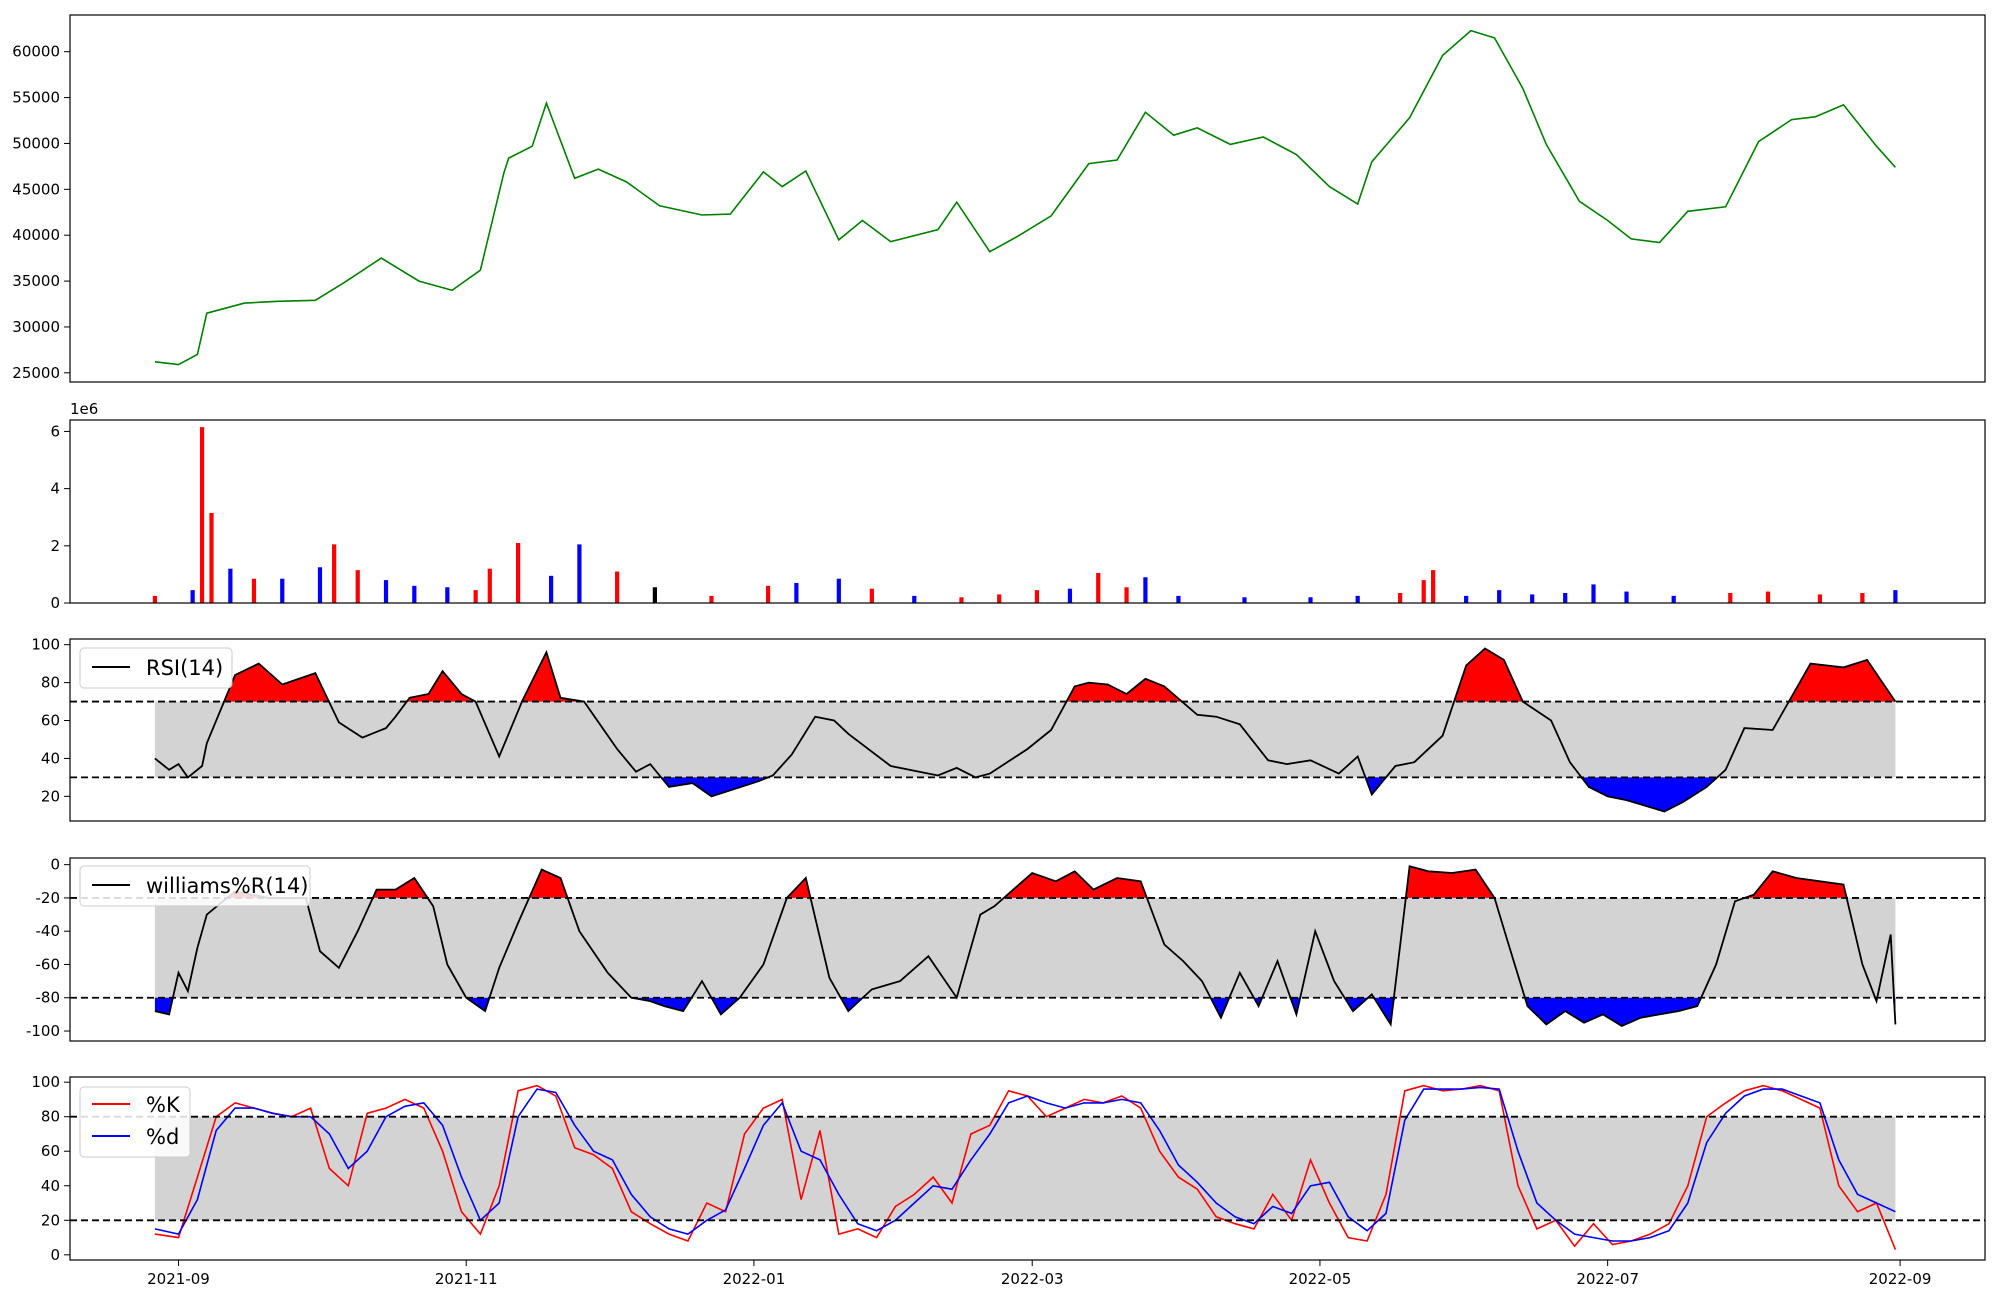  Describe the element at coordinates (178, 1279) in the screenshot. I see `x-tick-label: 2021-09` at that location.